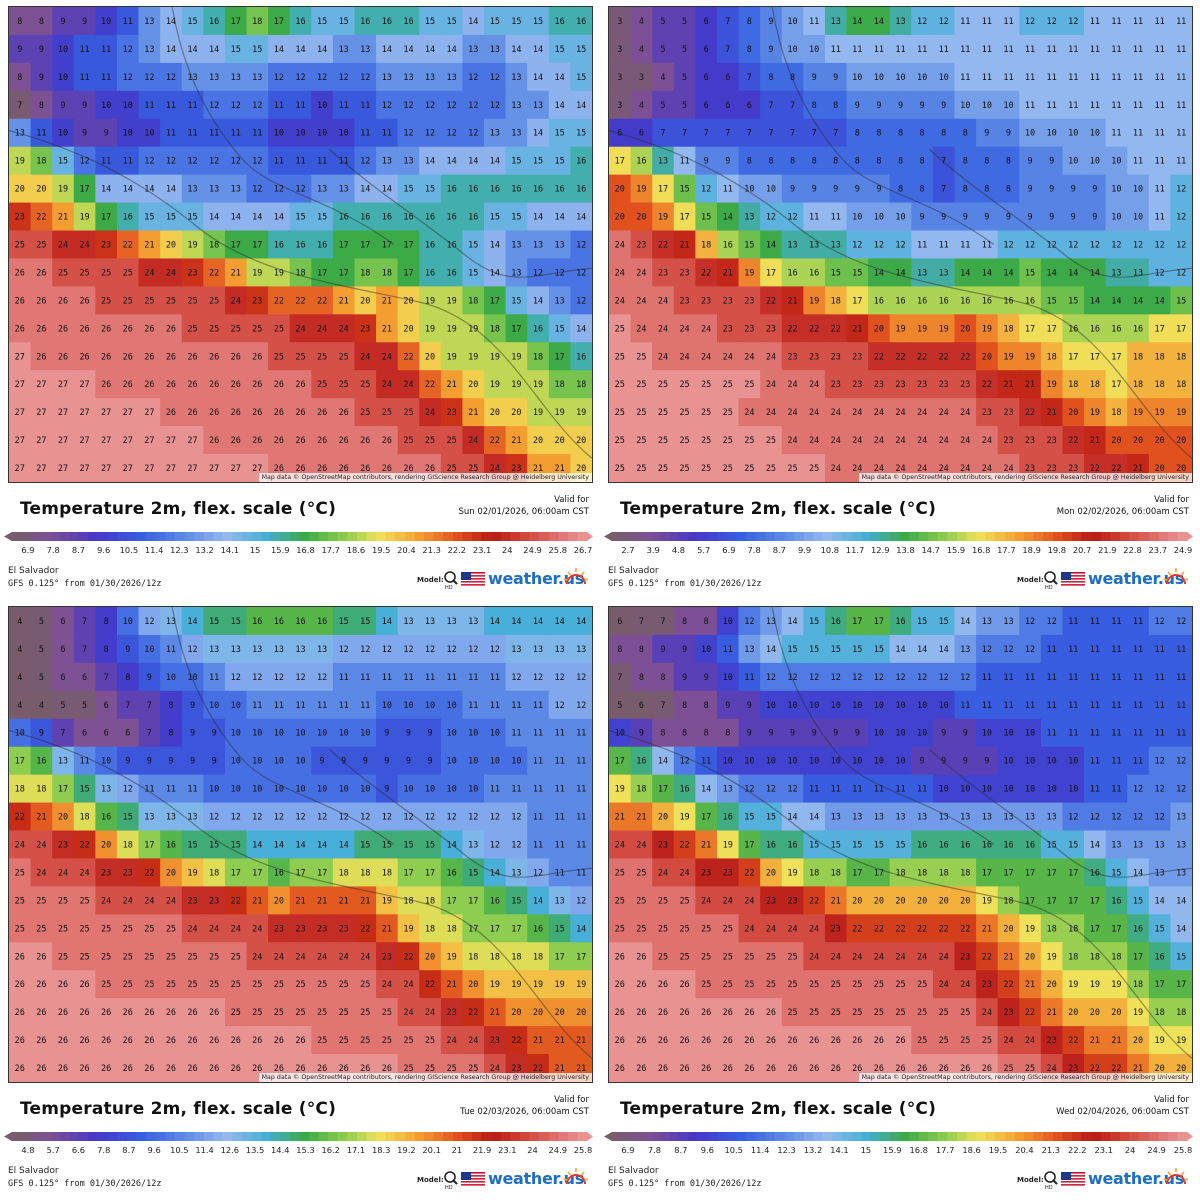  I want to click on temperature-value: 15, so click(559, 929).